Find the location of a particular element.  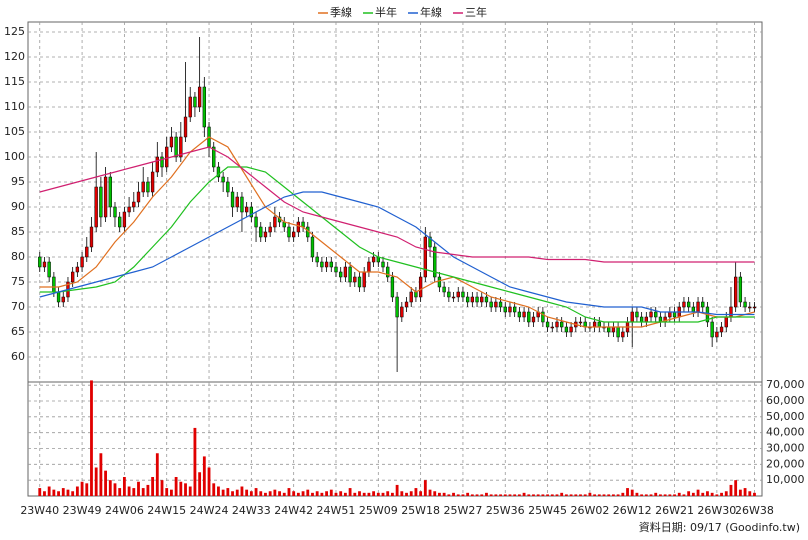

volume-tick-label: 40,000 is located at coordinates (785, 432).